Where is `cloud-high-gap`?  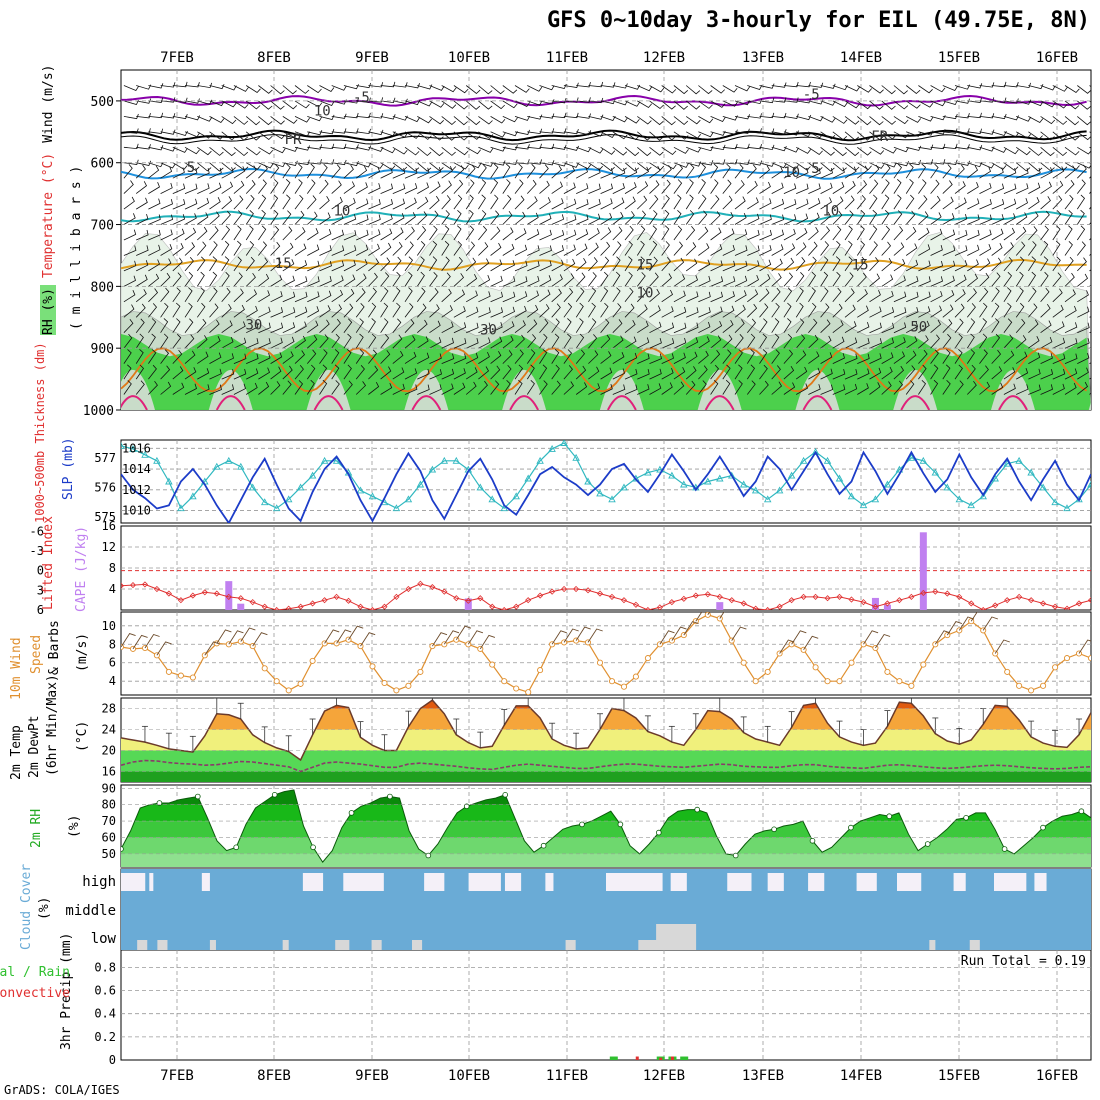
cloud-high-gap is located at coordinates (678, 882).